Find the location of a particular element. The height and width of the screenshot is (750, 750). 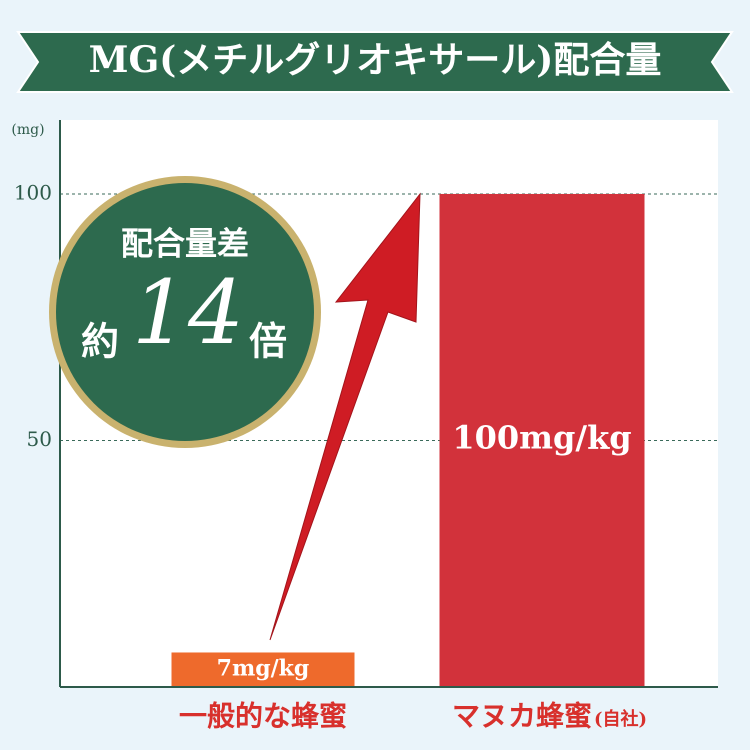

chart-title: MG(メチルグリオキサール)配合量 is located at coordinates (375, 60).